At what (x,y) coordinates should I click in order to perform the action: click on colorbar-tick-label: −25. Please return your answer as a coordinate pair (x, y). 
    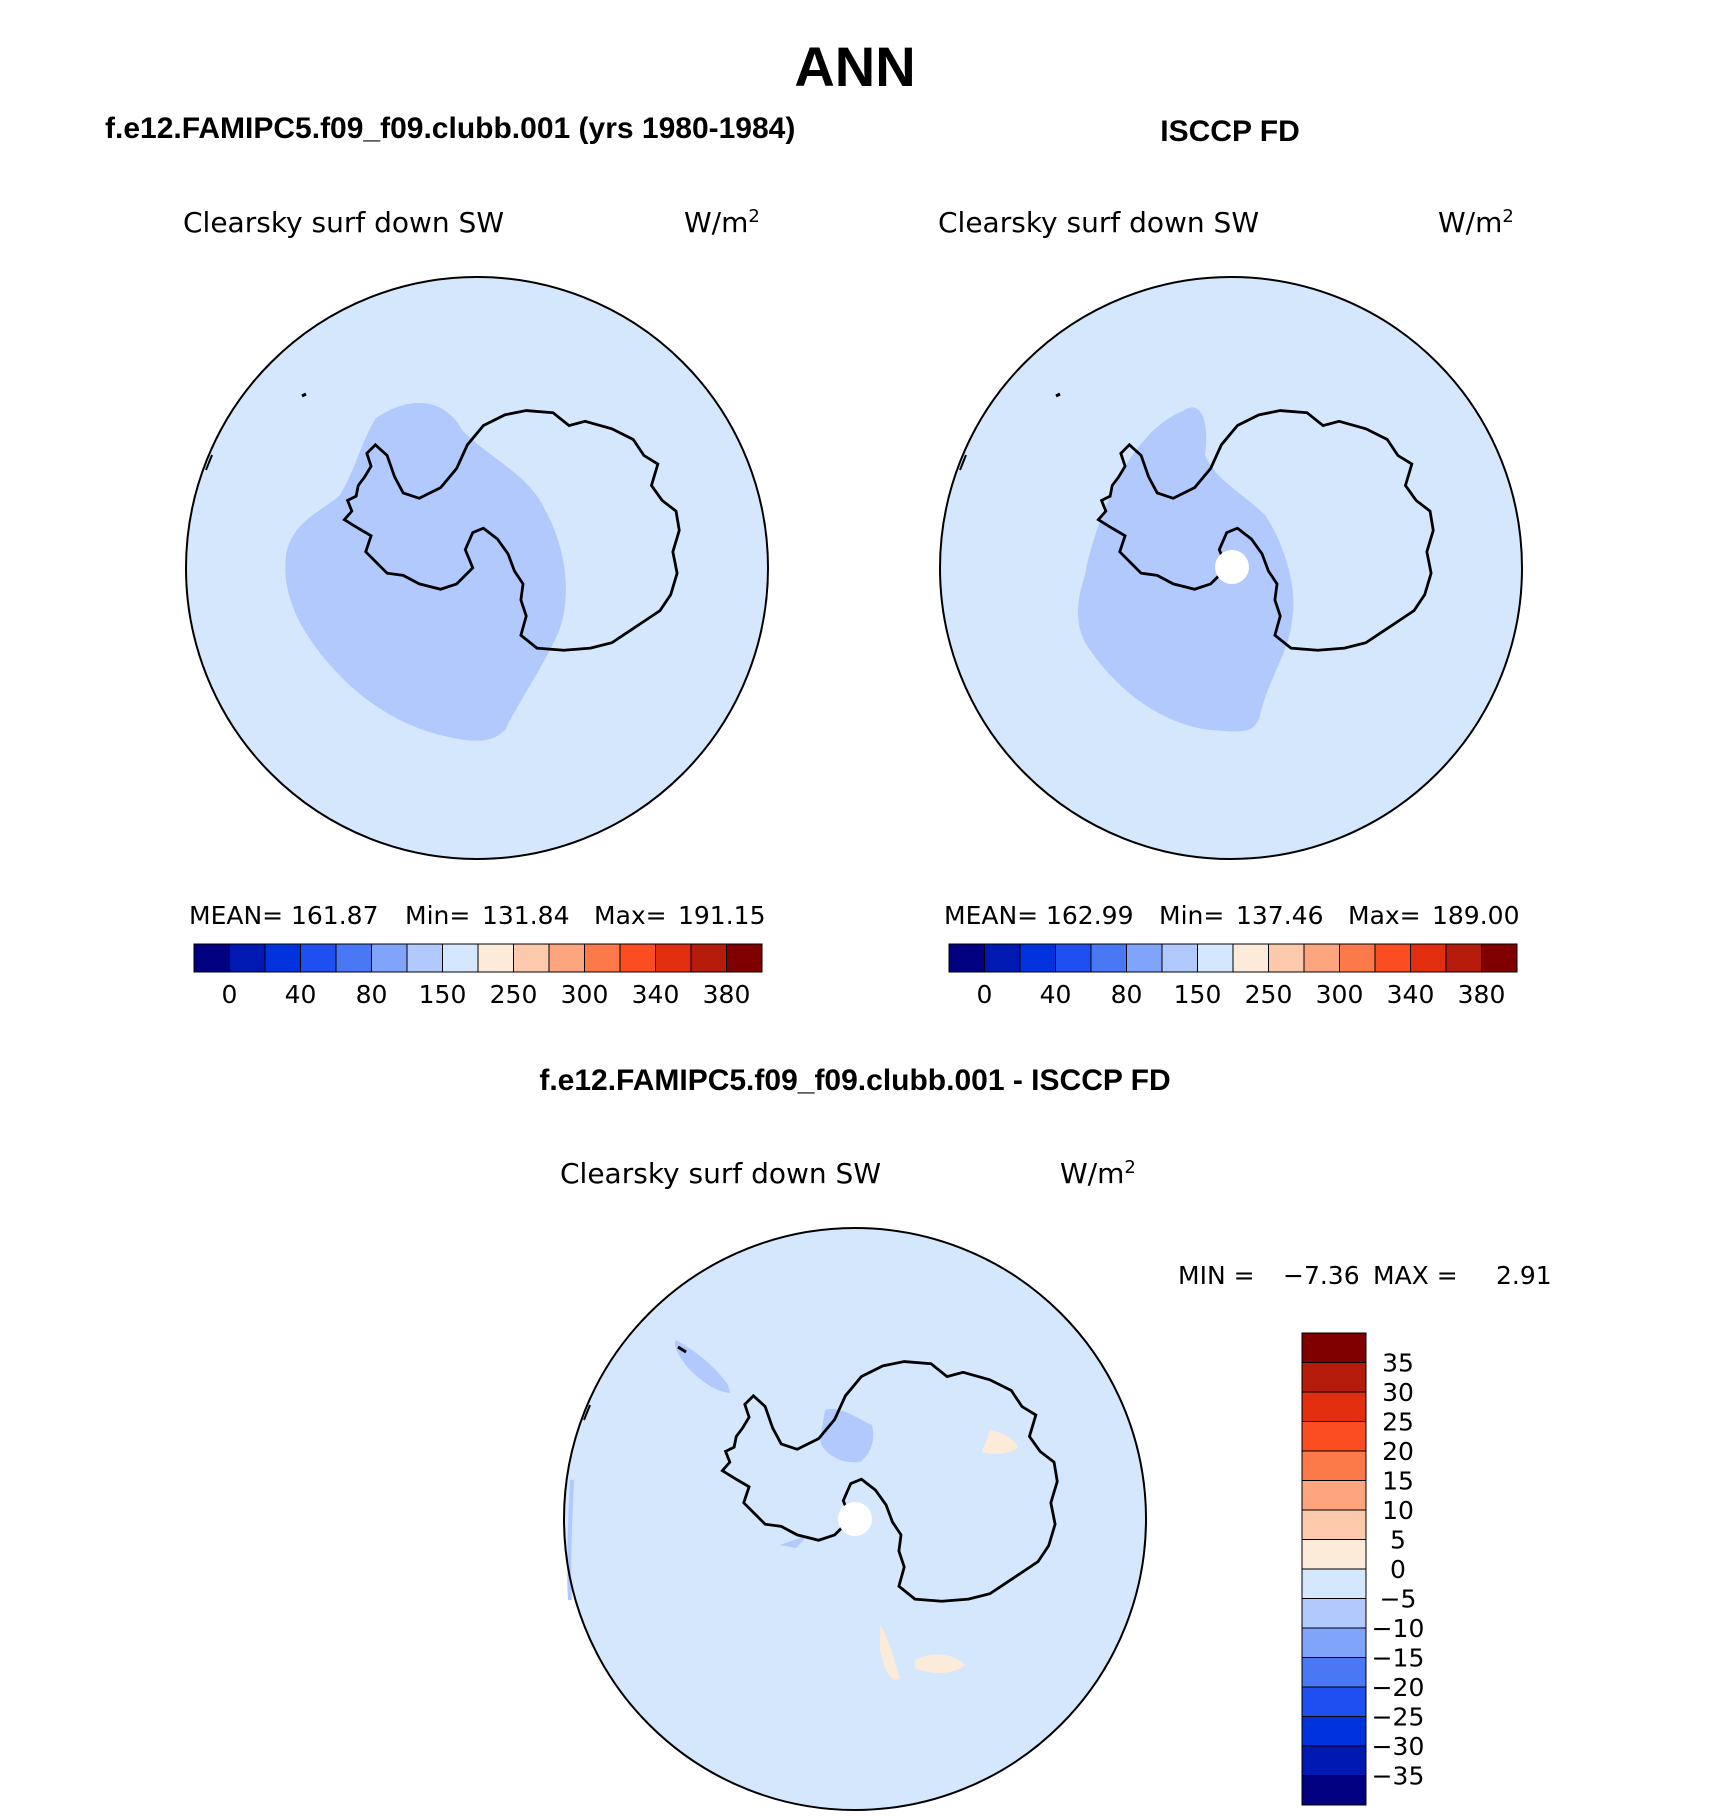
    Looking at the image, I should click on (1398, 1717).